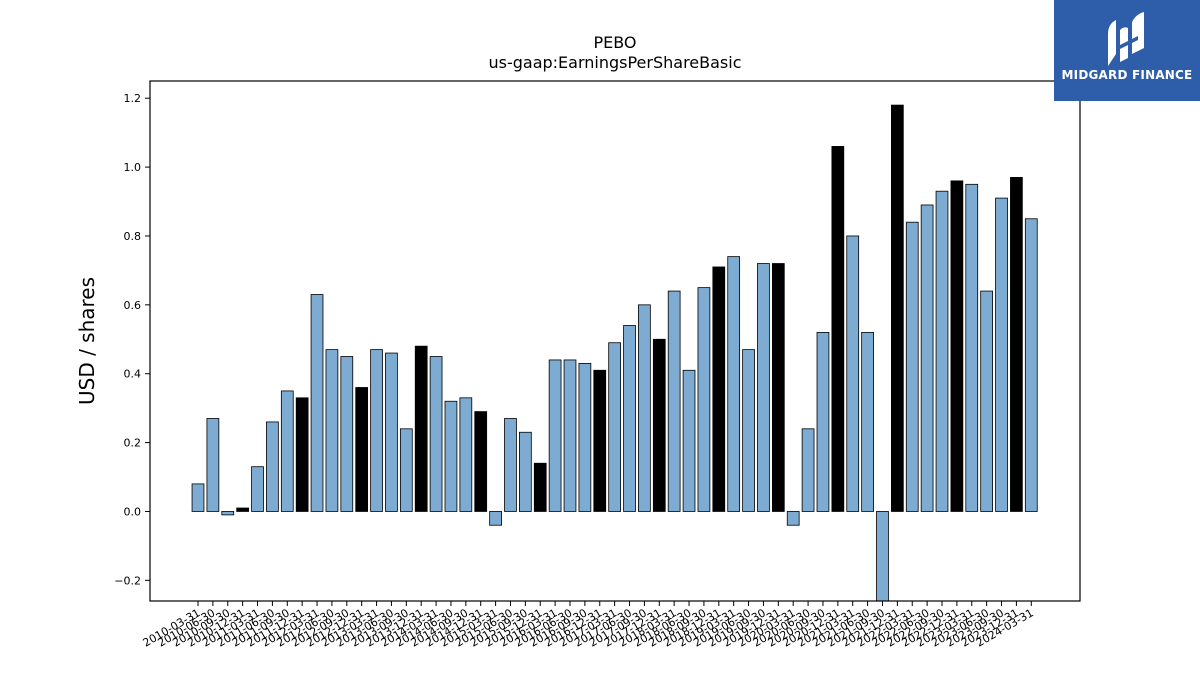 This screenshot has width=1200, height=675. What do you see at coordinates (133, 443) in the screenshot?
I see `y-tick-label: 0.2` at bounding box center [133, 443].